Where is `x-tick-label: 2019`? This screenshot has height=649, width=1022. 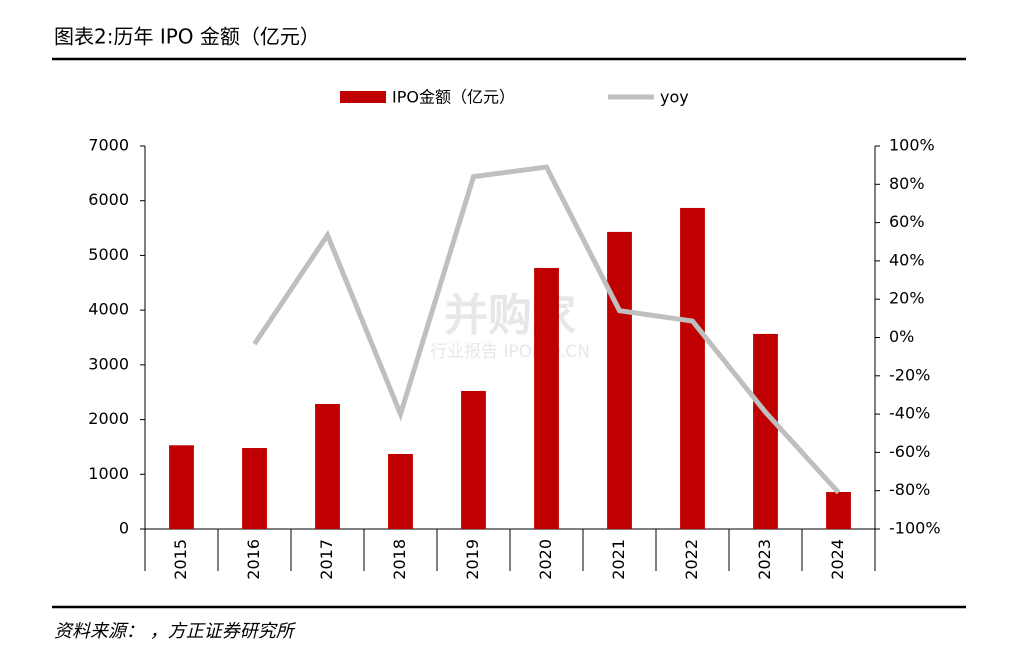
x-tick-label: 2019 is located at coordinates (472, 559).